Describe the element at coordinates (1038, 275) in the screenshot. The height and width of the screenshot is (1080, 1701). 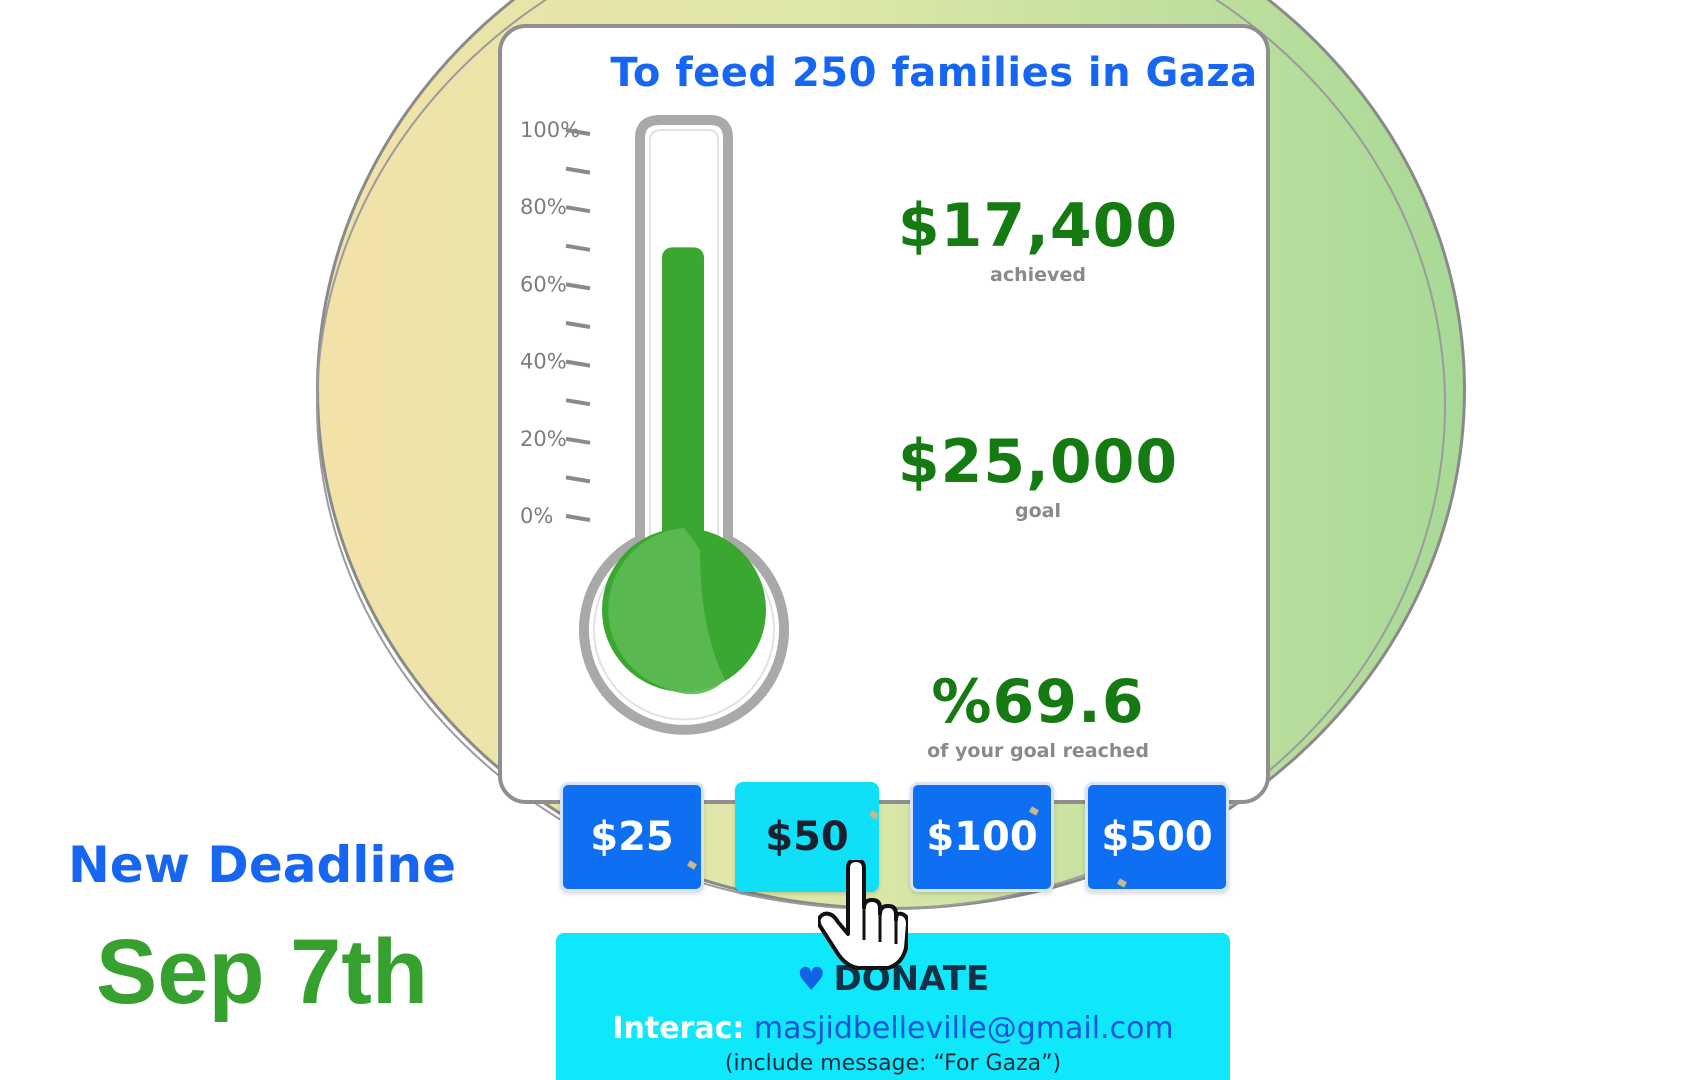
I see `achieved-caption: achieved` at that location.